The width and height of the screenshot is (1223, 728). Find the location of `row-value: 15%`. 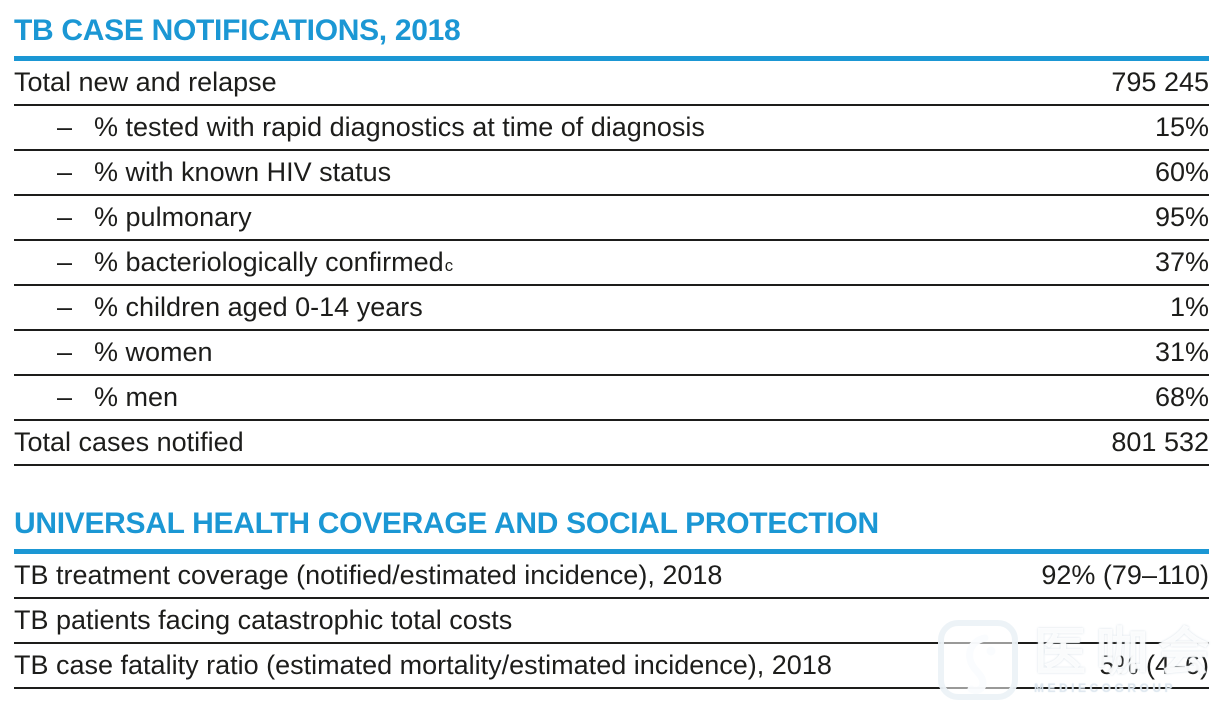

row-value: 15% is located at coordinates (1181, 127).